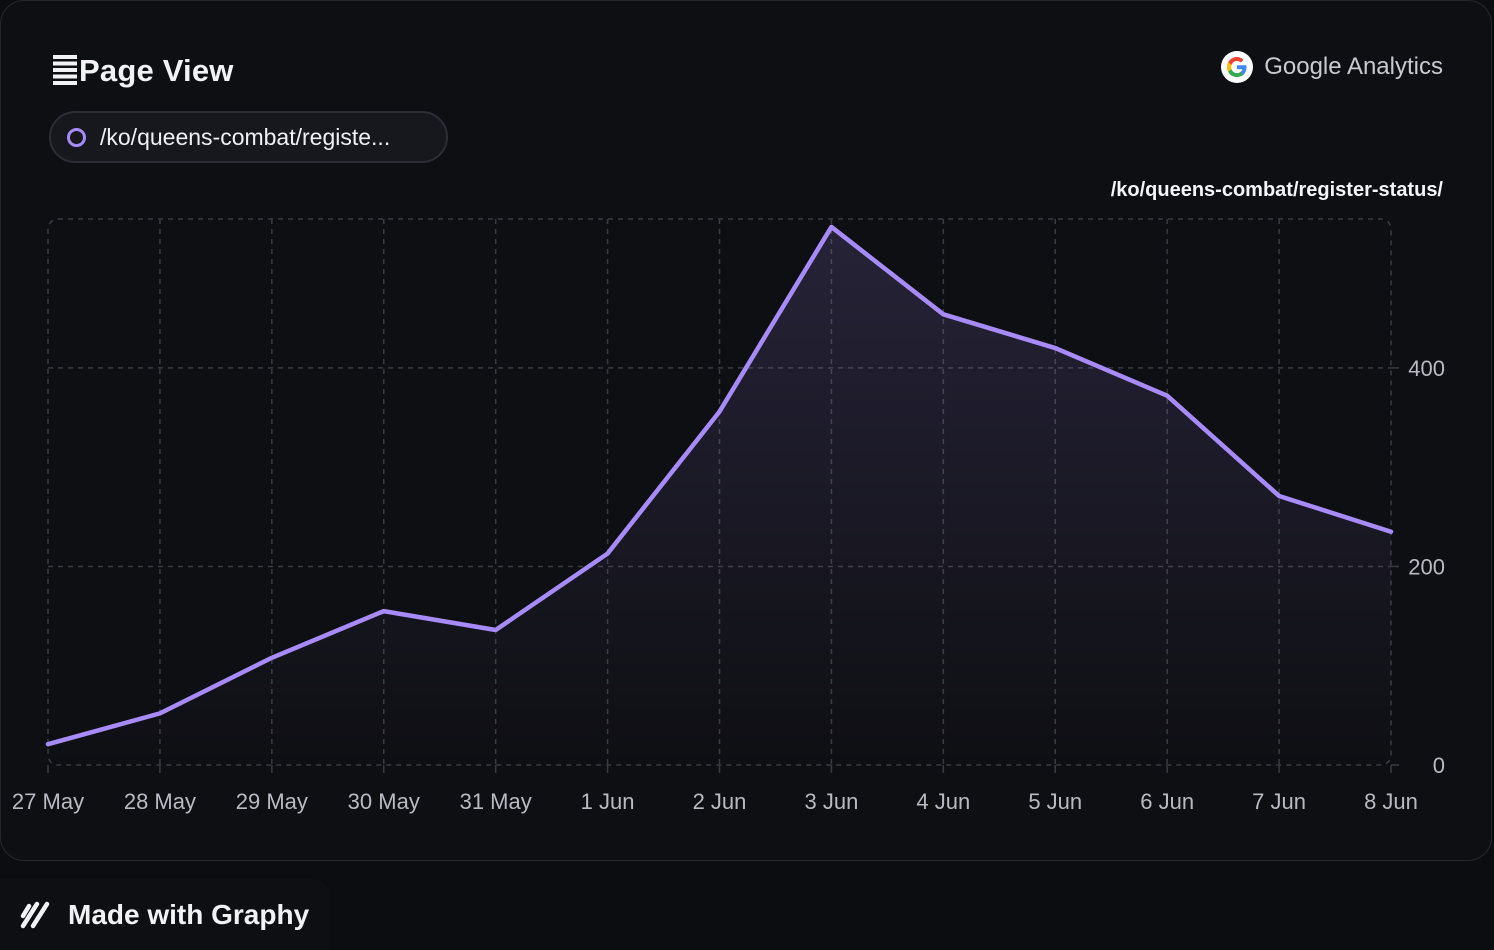 This screenshot has width=1494, height=950. What do you see at coordinates (496, 801) in the screenshot?
I see `x-tick-label: 31 May` at bounding box center [496, 801].